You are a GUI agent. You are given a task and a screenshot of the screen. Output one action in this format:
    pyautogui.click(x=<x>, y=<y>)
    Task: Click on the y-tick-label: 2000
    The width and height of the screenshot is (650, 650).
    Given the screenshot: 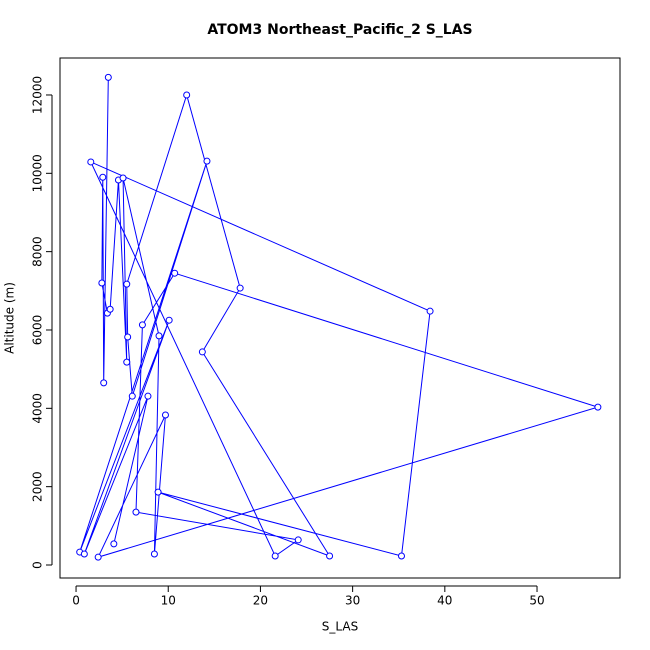 What is the action you would take?
    pyautogui.click(x=38, y=486)
    